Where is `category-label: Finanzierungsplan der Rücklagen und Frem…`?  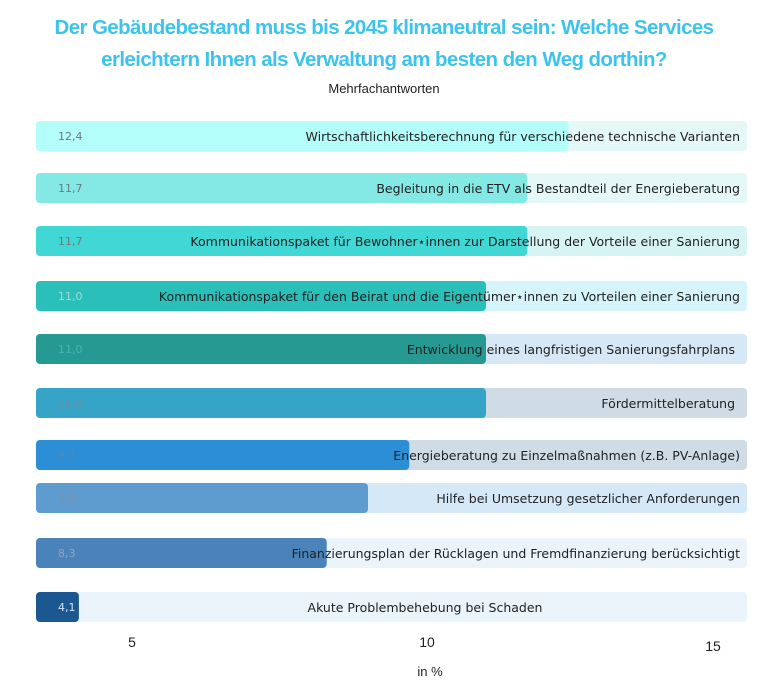 category-label: Finanzierungsplan der Rücklagen und Frem… is located at coordinates (516, 553).